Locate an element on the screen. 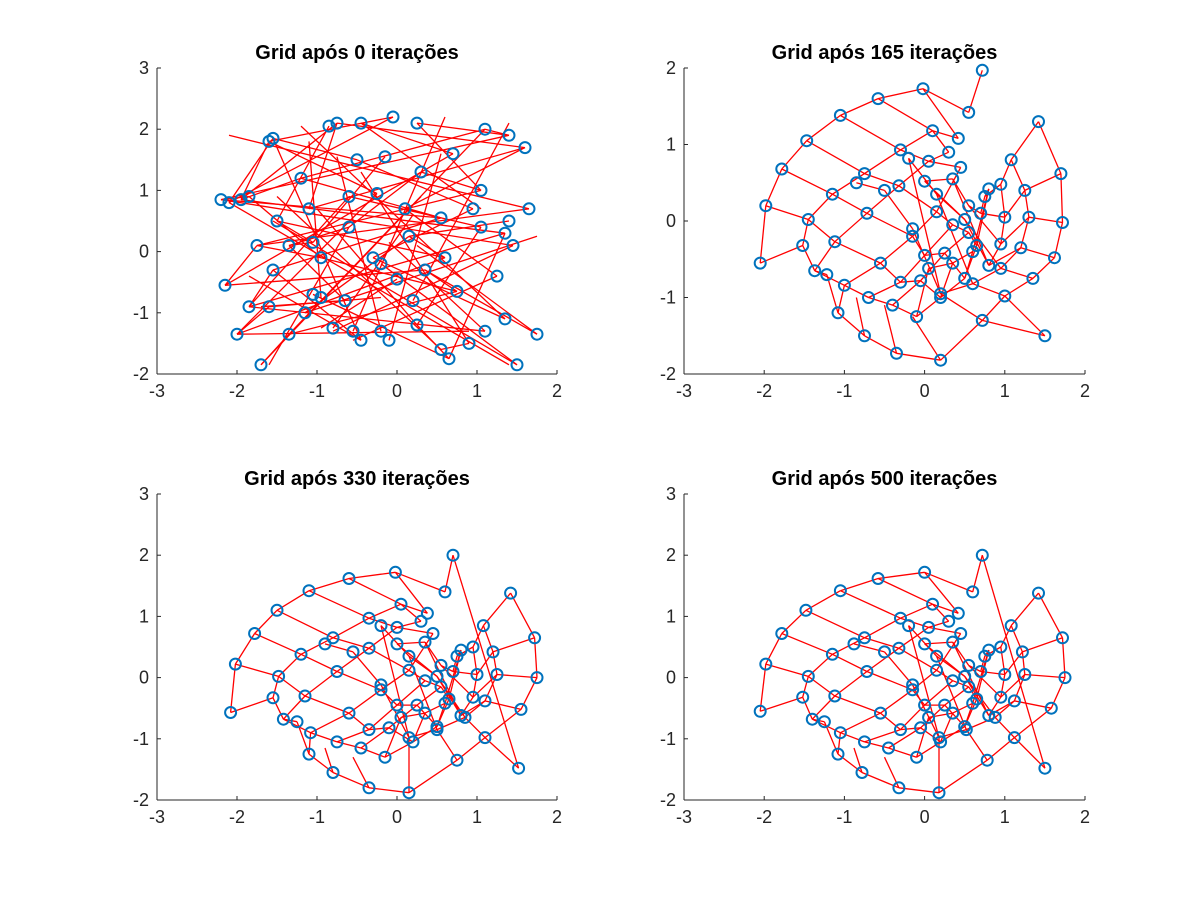 Image resolution: width=1200 pixels, height=900 pixels. grid-nodes is located at coordinates (911, 215).